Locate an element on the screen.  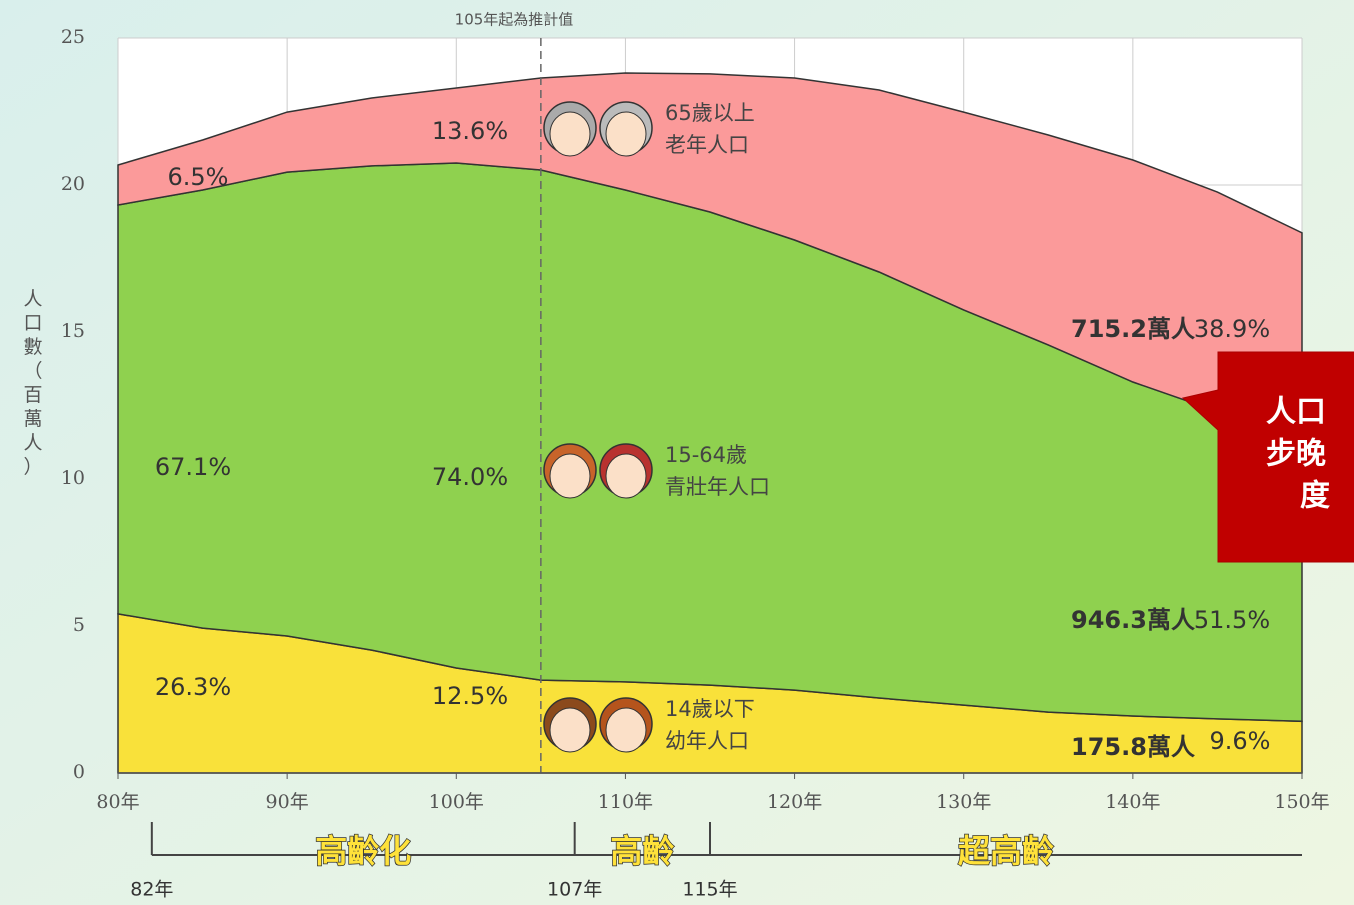
stage-year: 107年 is located at coordinates (574, 890).